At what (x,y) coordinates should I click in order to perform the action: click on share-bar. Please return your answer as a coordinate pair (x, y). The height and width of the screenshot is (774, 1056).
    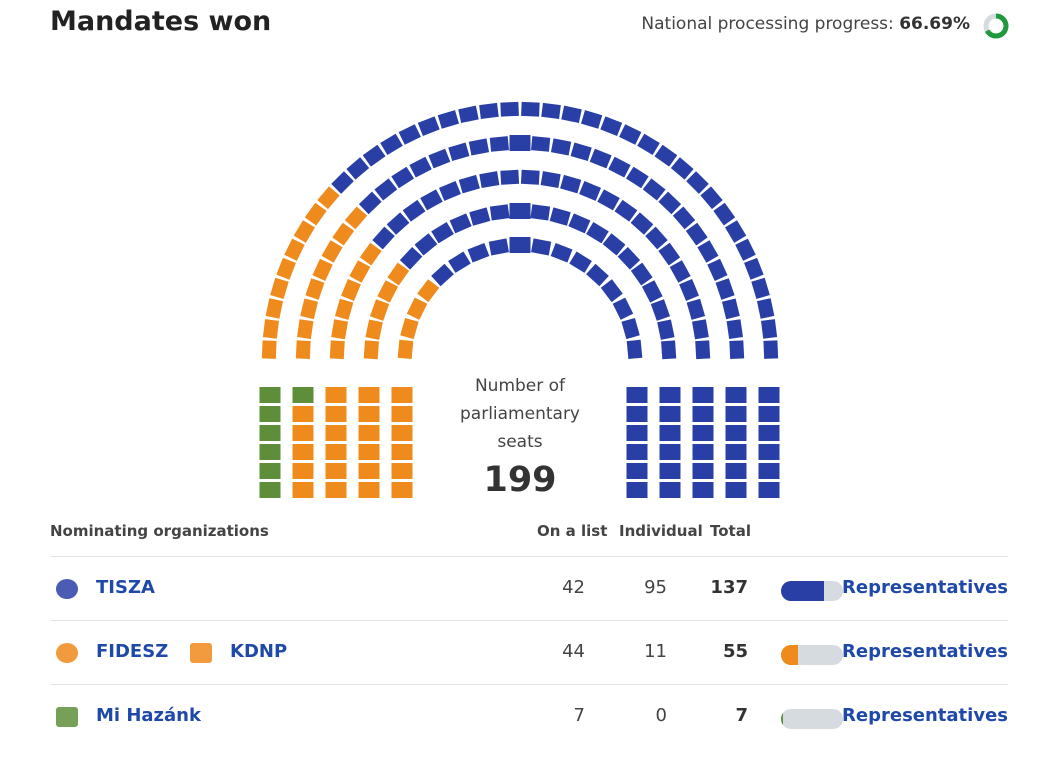
    Looking at the image, I should click on (782, 719).